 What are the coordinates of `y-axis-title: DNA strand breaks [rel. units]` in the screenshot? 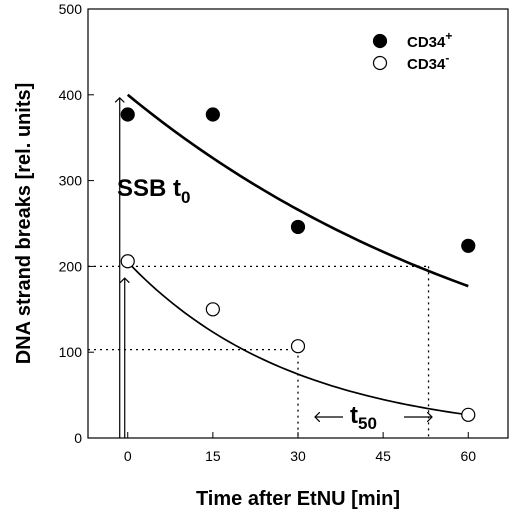 It's located at (24, 224).